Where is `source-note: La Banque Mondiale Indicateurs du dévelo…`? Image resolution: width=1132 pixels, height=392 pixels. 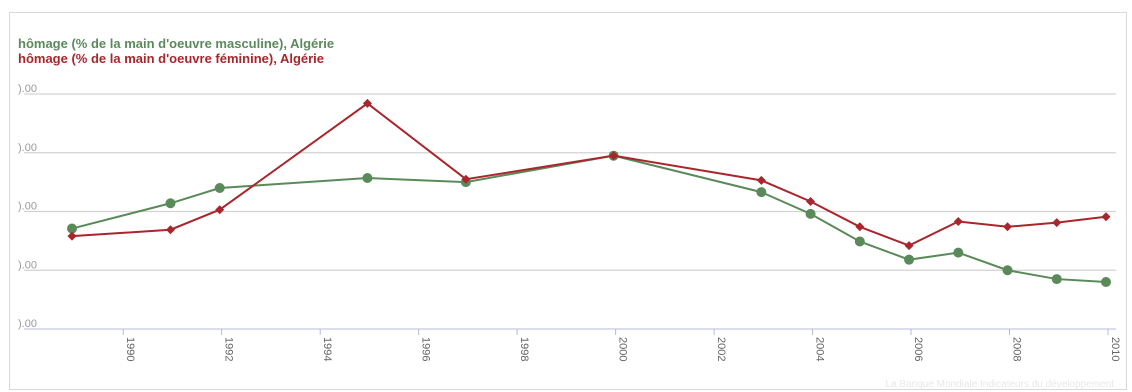 source-note: La Banque Mondiale Indicateurs du dévelo… is located at coordinates (1000, 384).